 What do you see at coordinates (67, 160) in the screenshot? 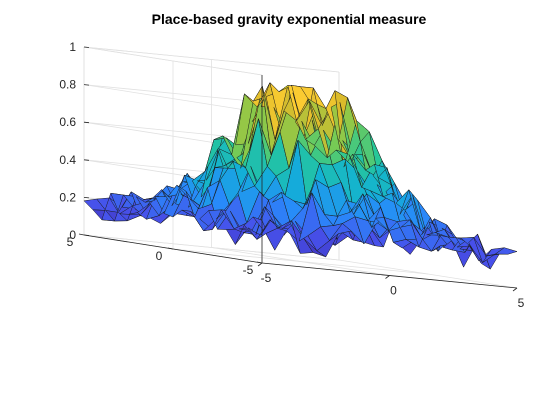
I see `z-tick-label: 0.4` at bounding box center [67, 160].